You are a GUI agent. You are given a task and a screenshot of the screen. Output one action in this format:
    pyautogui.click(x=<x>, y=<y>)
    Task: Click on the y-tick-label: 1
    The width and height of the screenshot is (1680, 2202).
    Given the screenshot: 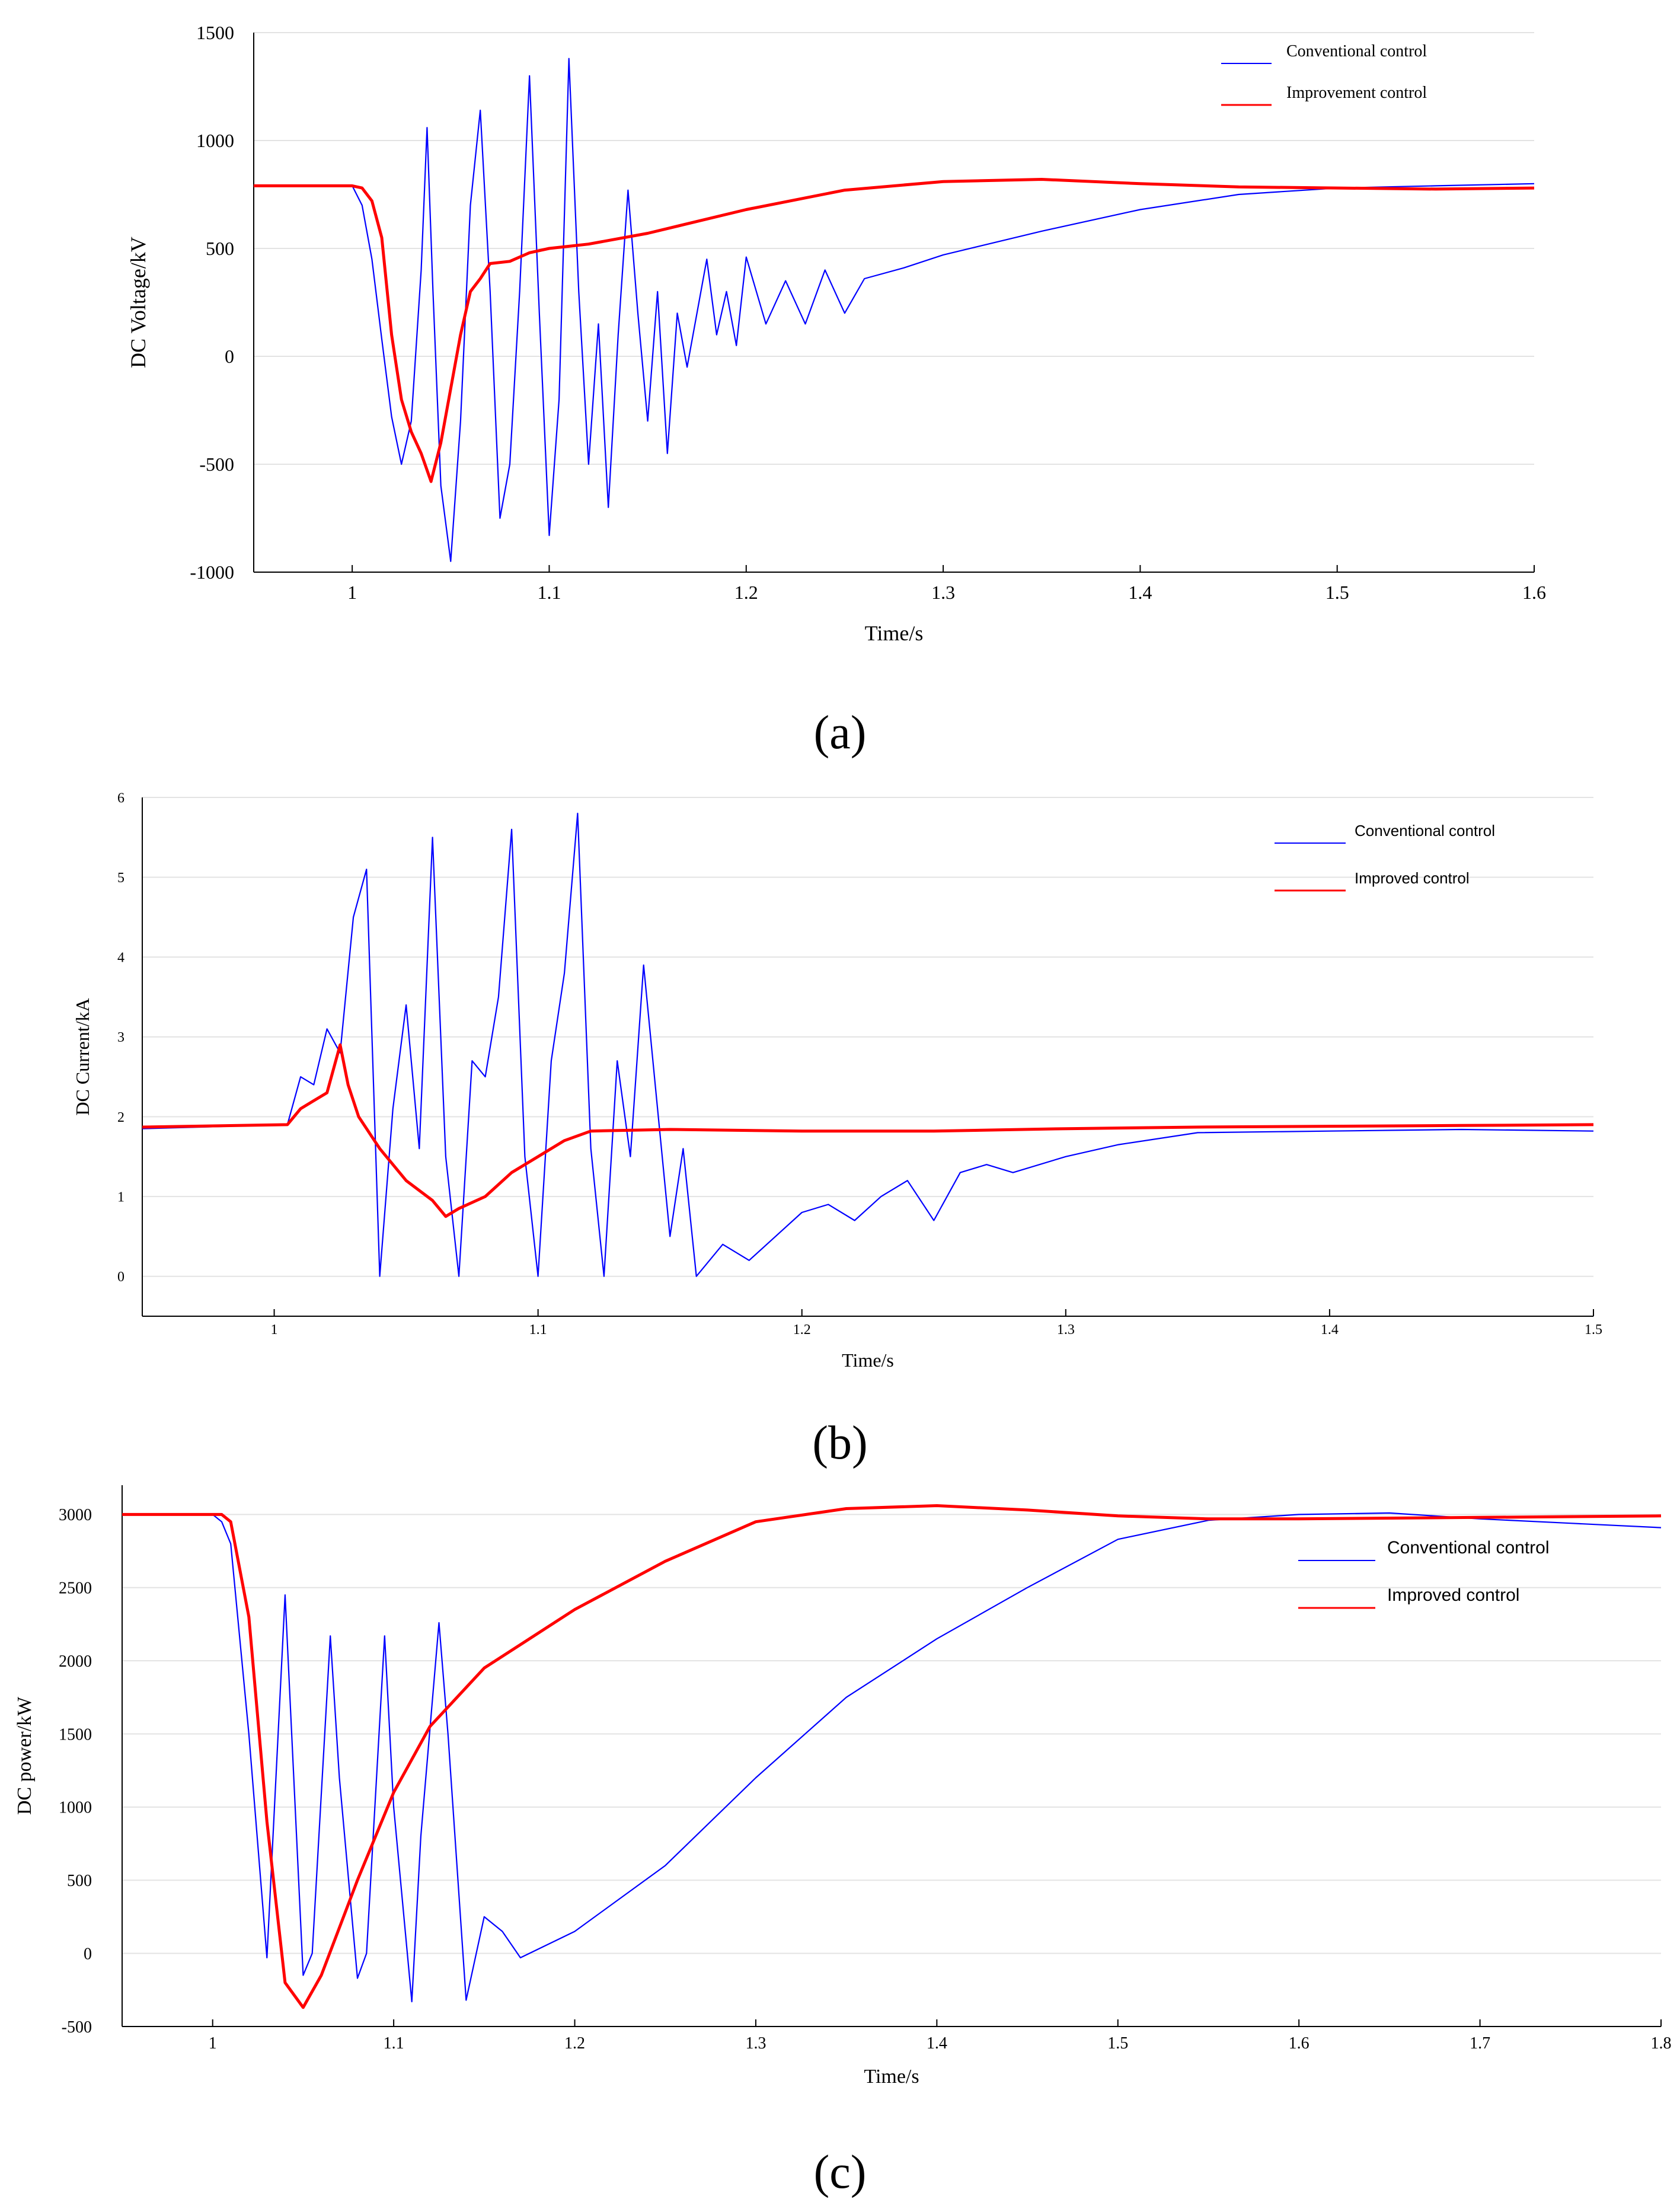 What is the action you would take?
    pyautogui.click(x=120, y=1197)
    